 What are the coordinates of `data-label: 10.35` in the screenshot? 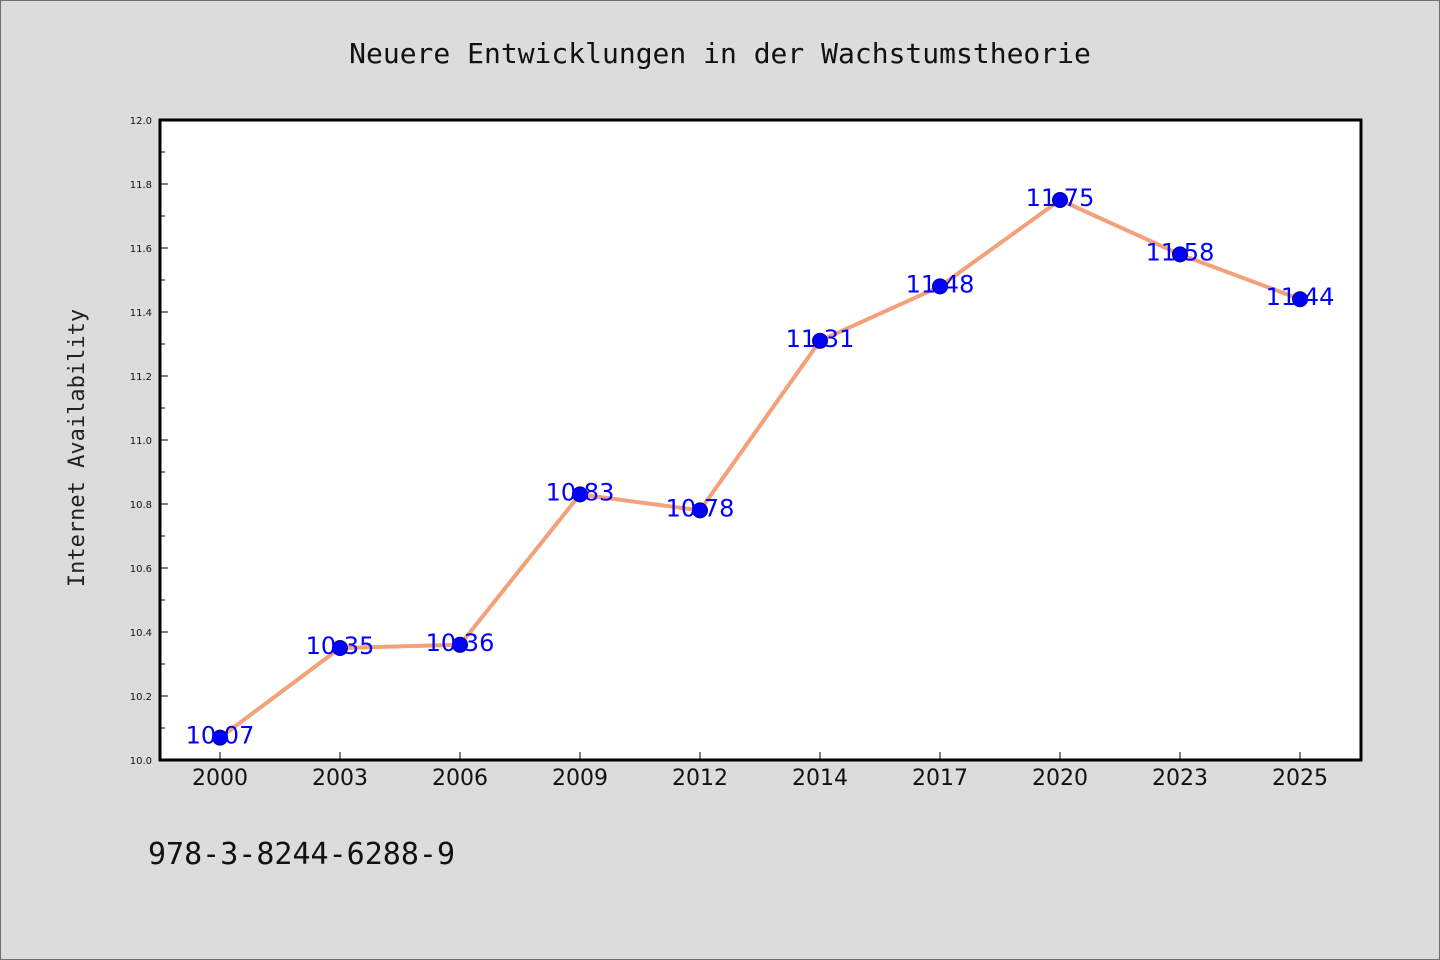 It's located at (340, 646).